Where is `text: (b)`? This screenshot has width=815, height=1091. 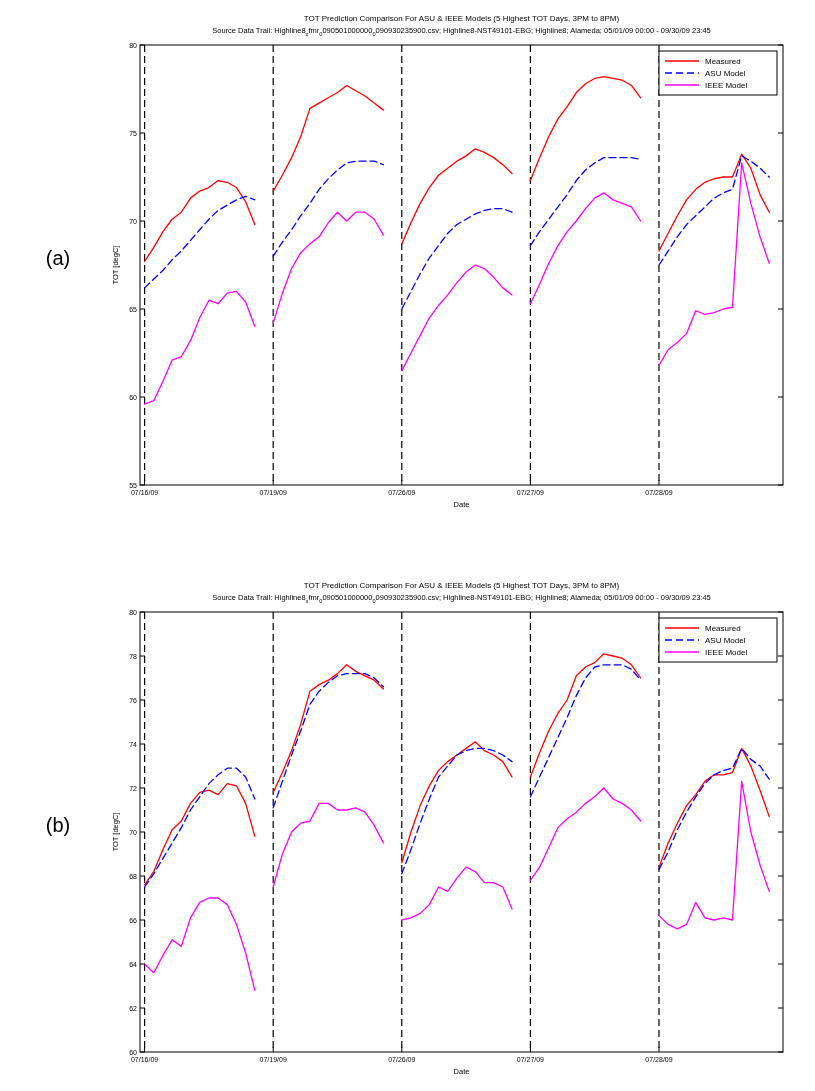 text: (b) is located at coordinates (58, 825).